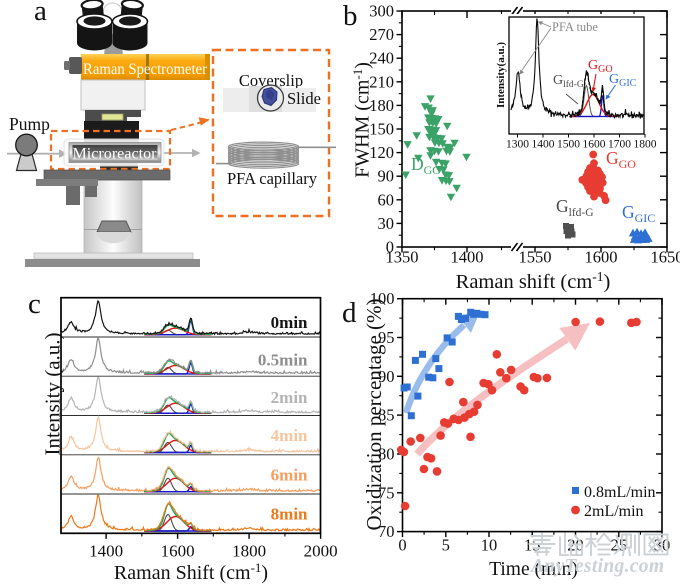 Image resolution: width=680 pixels, height=586 pixels. I want to click on svg-text: 30, so click(386, 223).